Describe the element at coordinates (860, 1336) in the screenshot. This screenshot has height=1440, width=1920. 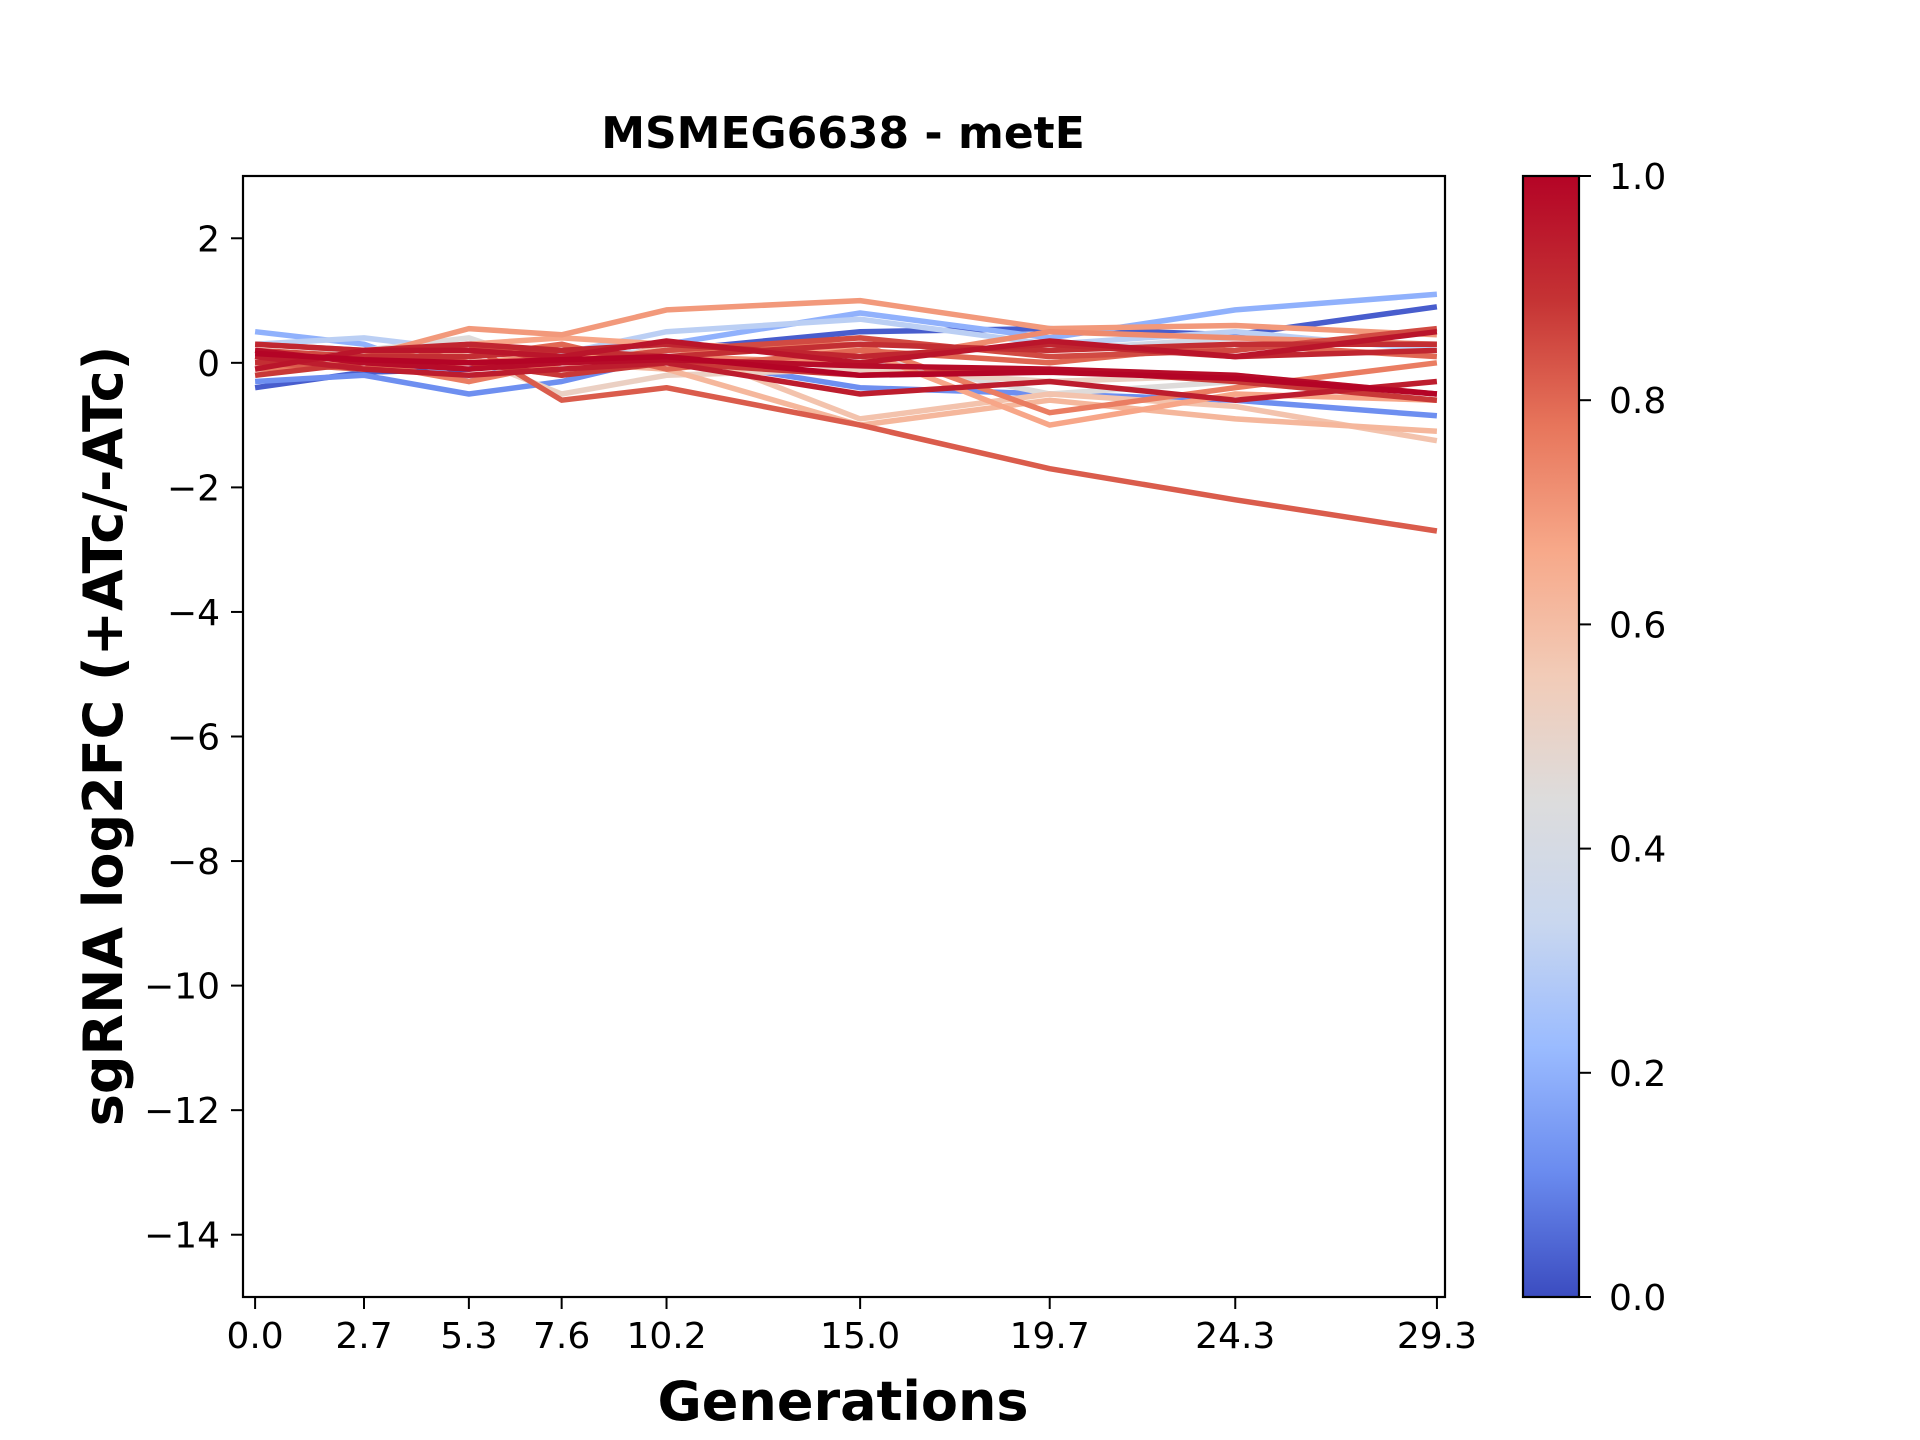
I see `x-tick-label: 15.0` at that location.